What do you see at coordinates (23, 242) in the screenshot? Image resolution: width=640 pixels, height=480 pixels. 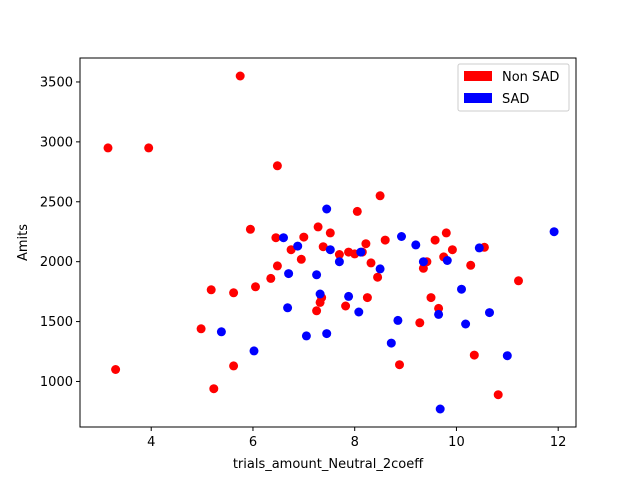 I see `y-axis-label: Amits` at bounding box center [23, 242].